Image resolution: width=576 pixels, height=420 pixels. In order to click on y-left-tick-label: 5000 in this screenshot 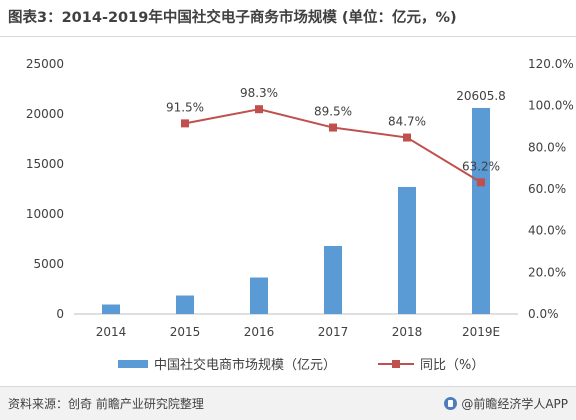, I will do `click(48, 264)`.